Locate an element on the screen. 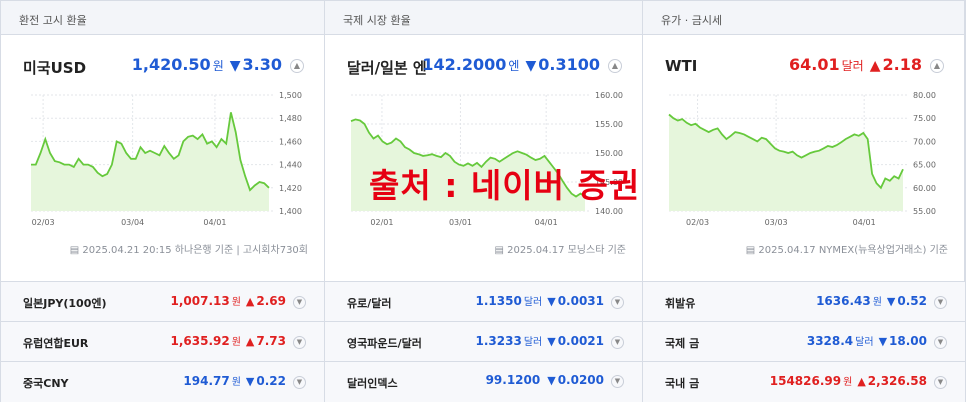  panel-header: 유가 · 금시세 is located at coordinates (803, 18).